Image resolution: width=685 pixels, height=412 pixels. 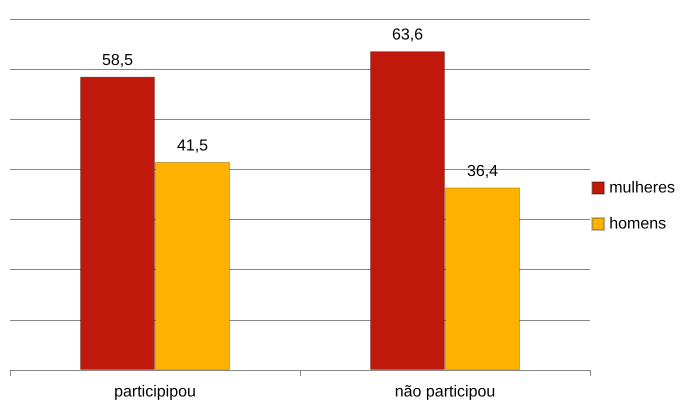 What do you see at coordinates (118, 61) in the screenshot?
I see `data-label: 58,5` at bounding box center [118, 61].